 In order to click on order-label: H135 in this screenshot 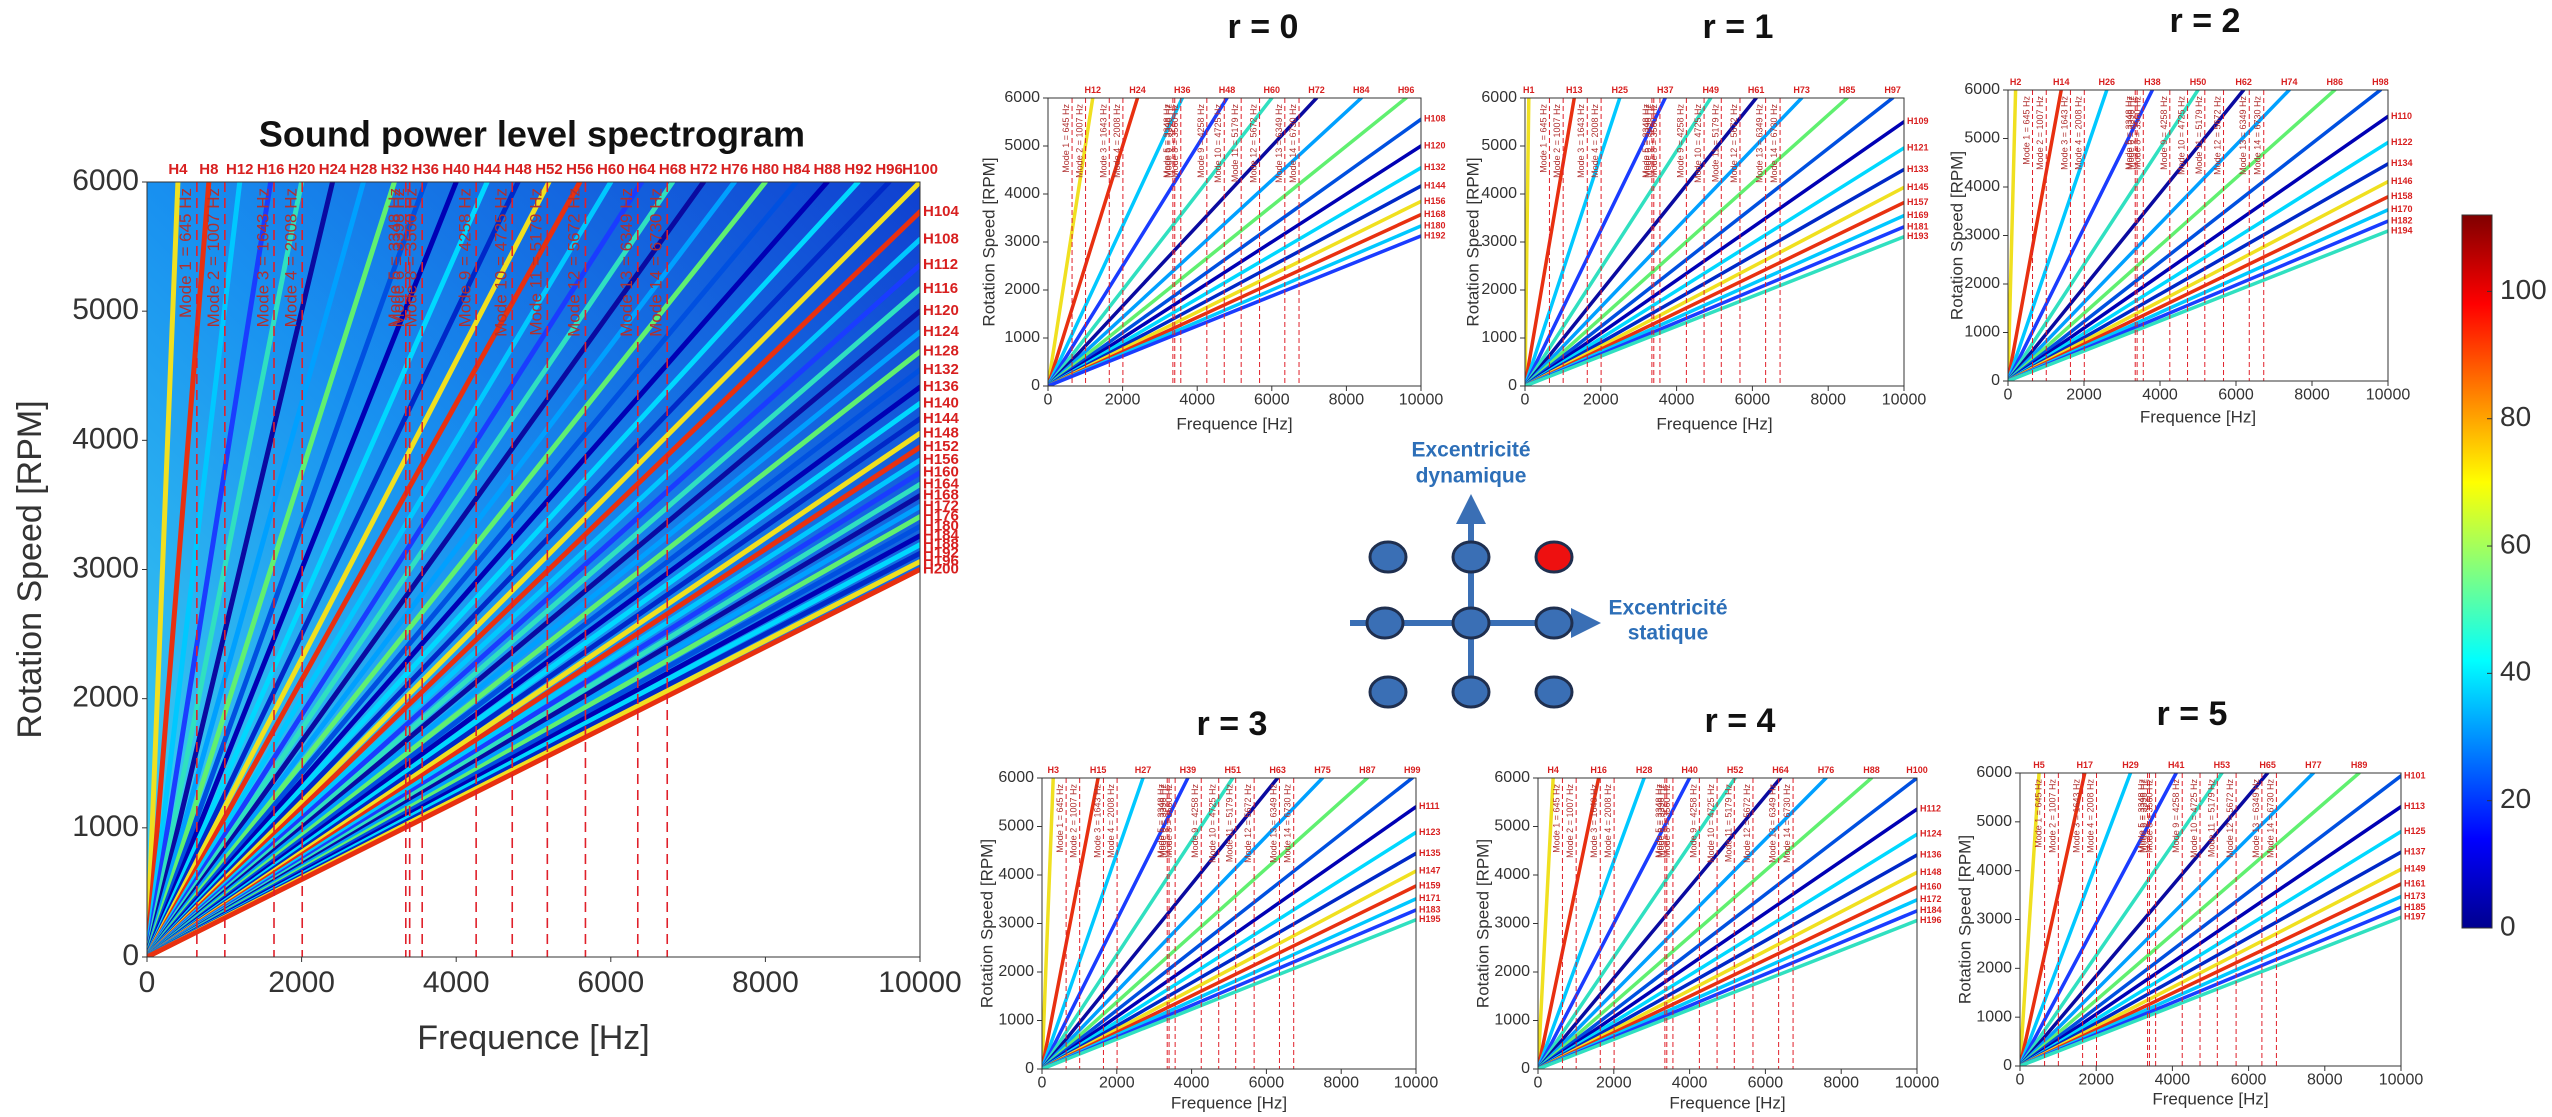, I will do `click(1430, 853)`.